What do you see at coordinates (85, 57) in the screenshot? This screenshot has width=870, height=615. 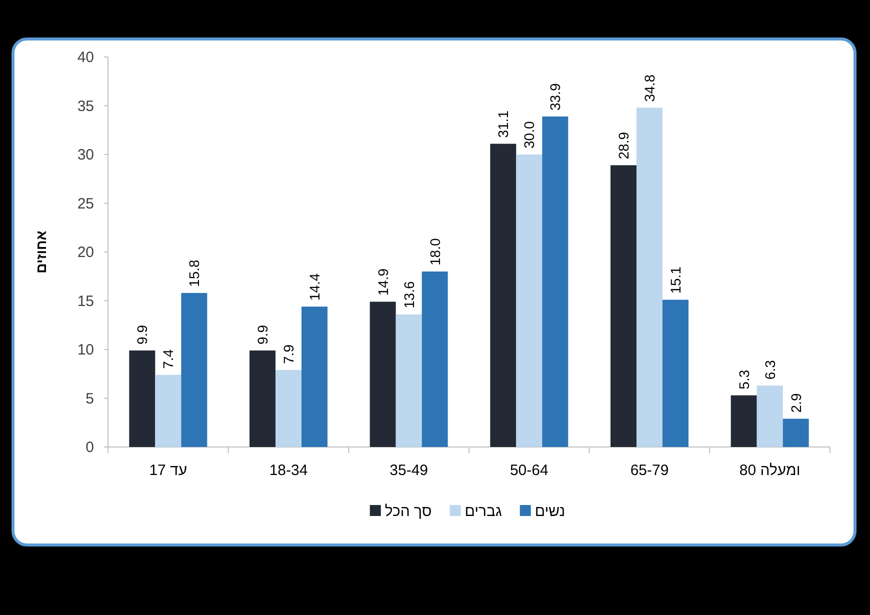 I see `y-tick-label: 40` at bounding box center [85, 57].